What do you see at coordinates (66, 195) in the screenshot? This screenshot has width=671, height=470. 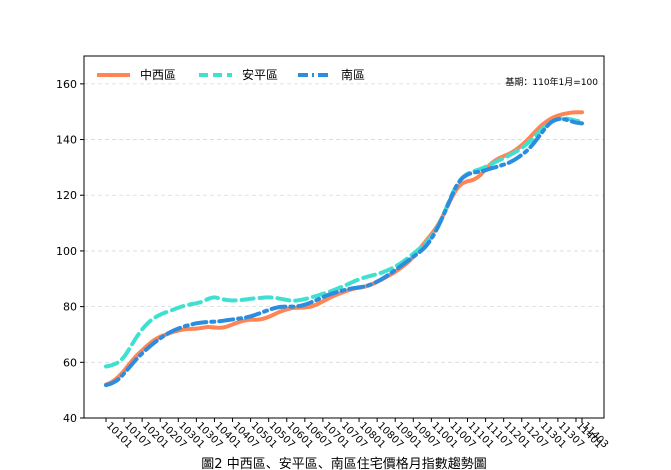 I see `y-tick-label: 120` at bounding box center [66, 195].